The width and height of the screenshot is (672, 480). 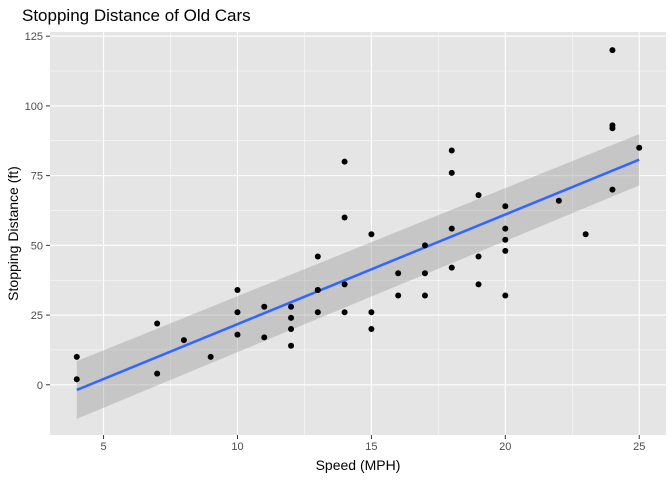 I want to click on x-tick-label: 20, so click(x=505, y=447).